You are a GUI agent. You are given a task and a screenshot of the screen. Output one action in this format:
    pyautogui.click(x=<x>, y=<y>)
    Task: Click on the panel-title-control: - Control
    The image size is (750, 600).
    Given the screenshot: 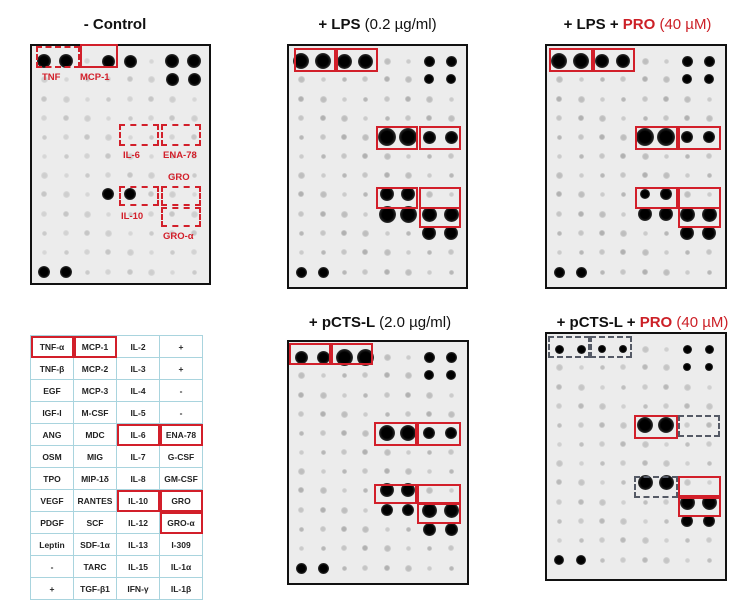 What is the action you would take?
    pyautogui.click(x=115, y=24)
    